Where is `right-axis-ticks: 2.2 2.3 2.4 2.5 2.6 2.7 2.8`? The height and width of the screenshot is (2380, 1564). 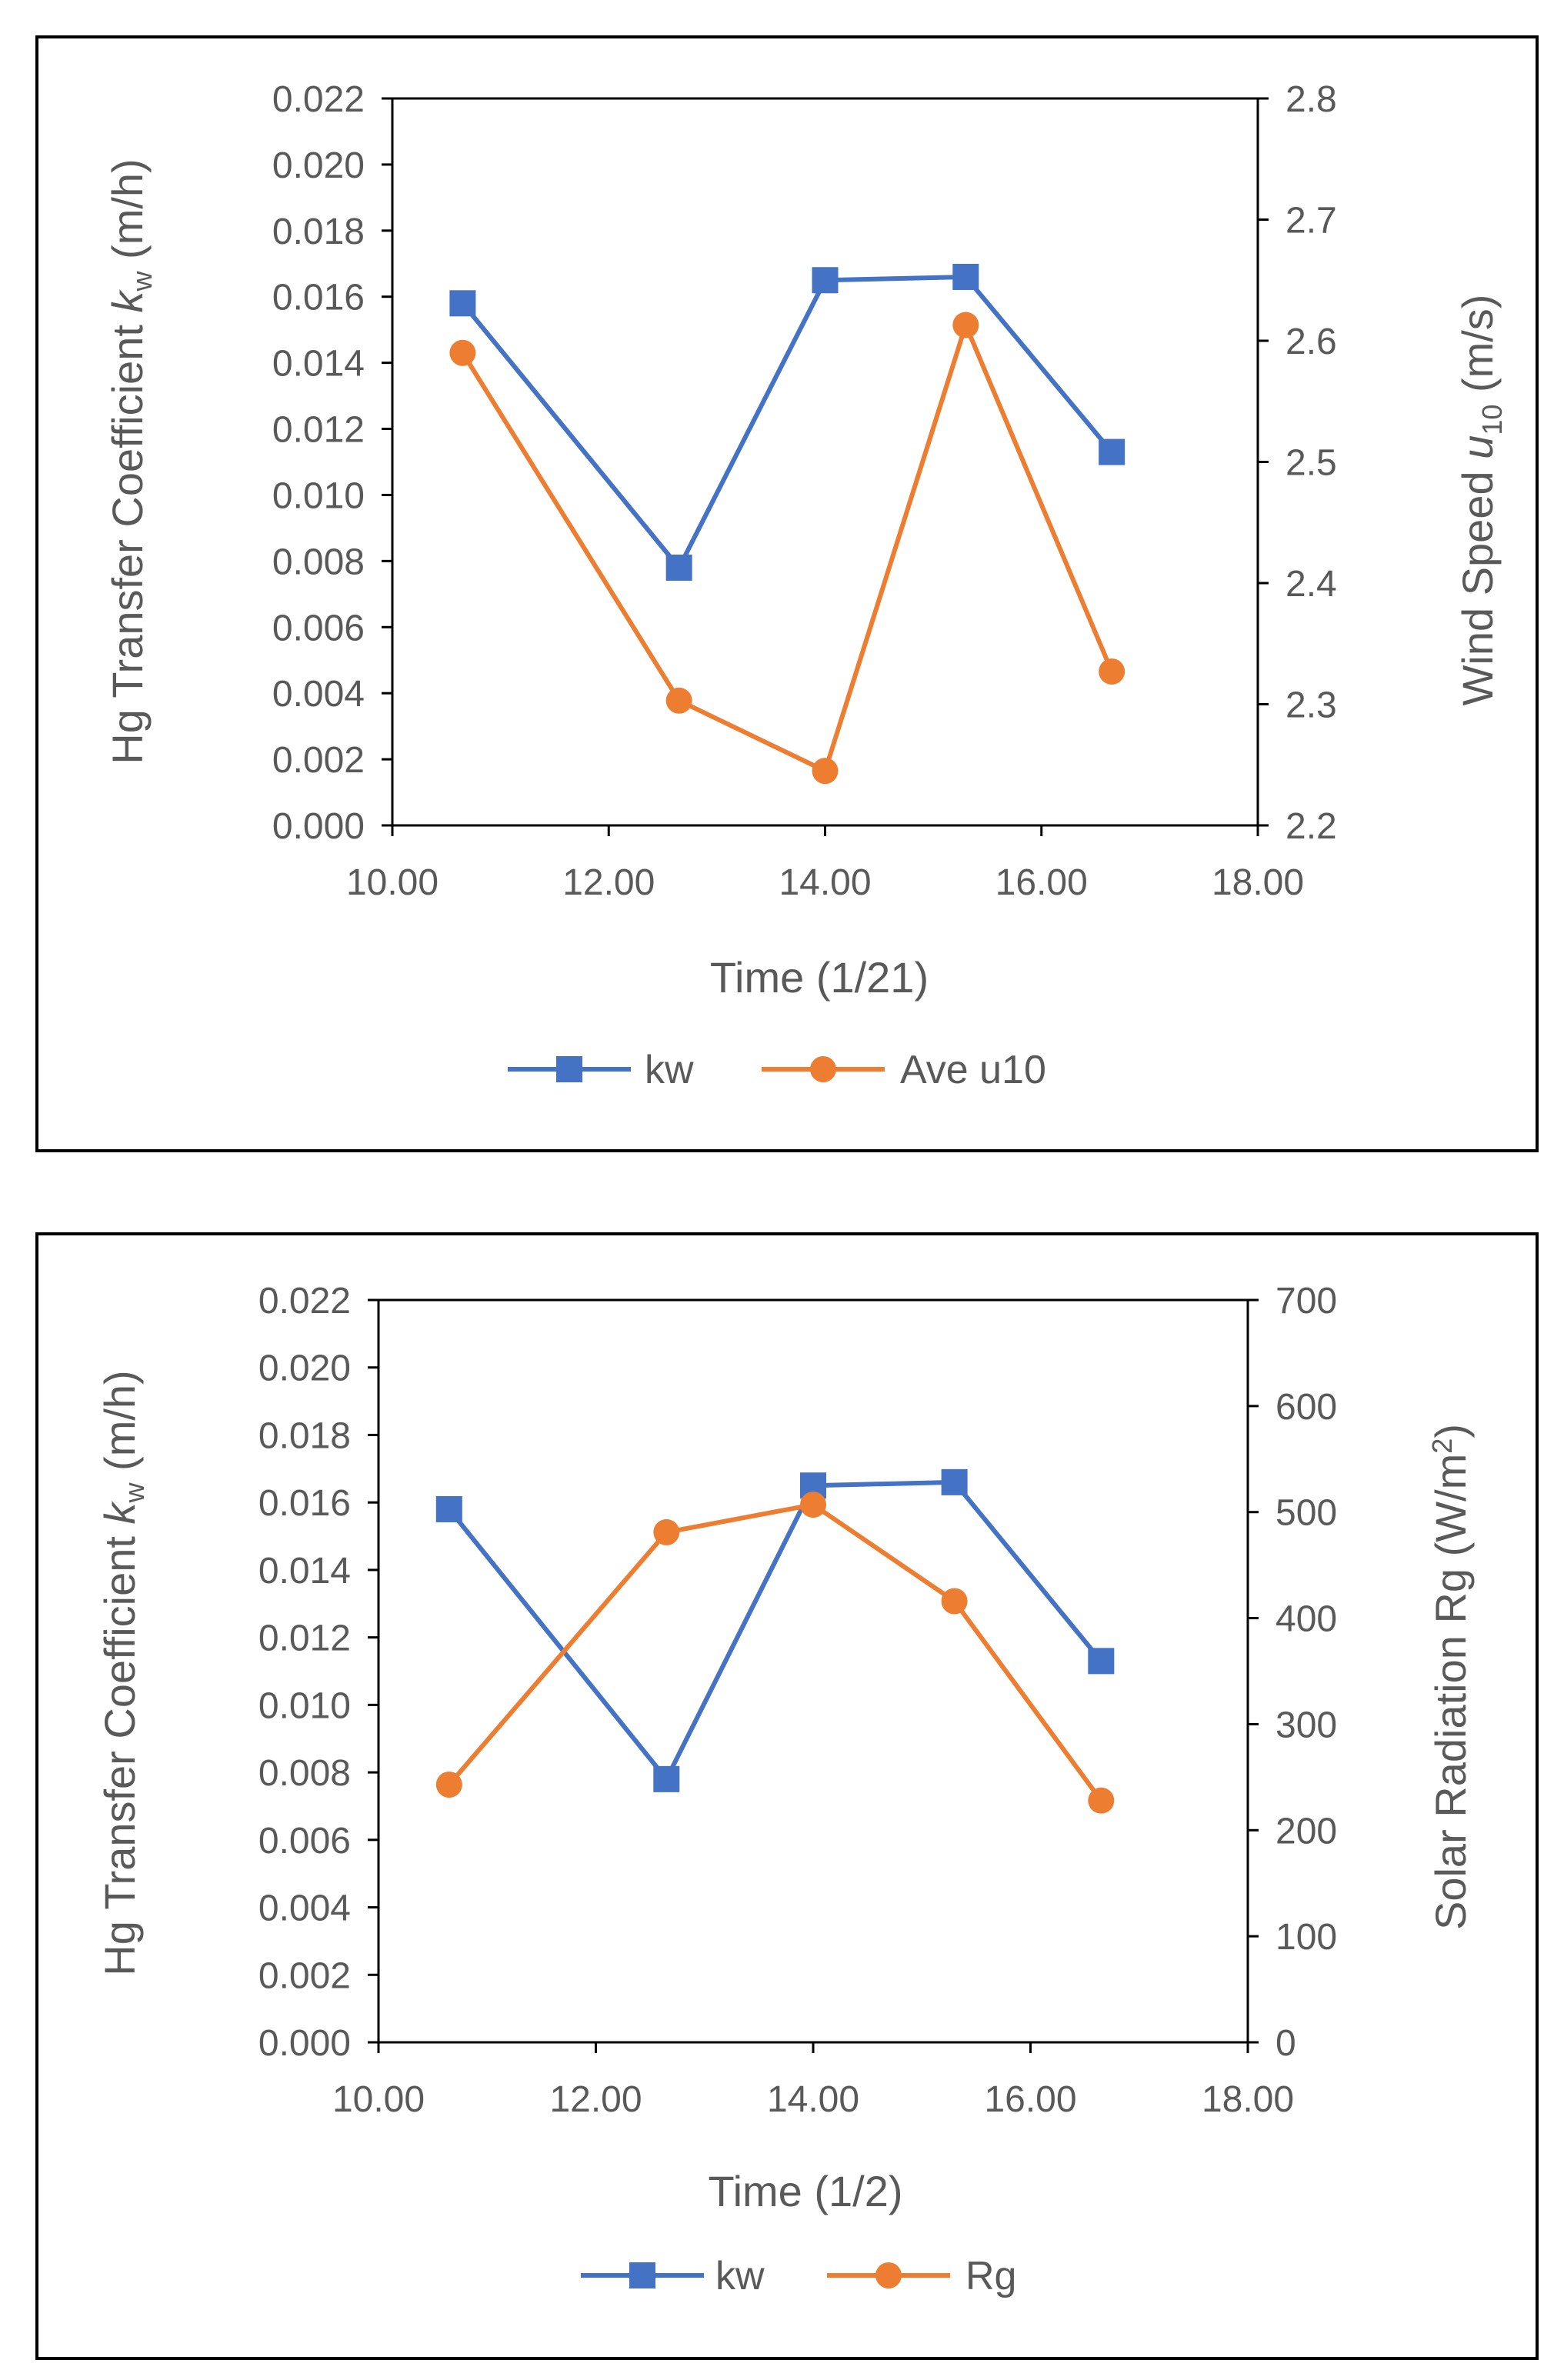 right-axis-ticks: 2.2 2.3 2.4 2.5 2.6 2.7 2.8 is located at coordinates (1297, 463).